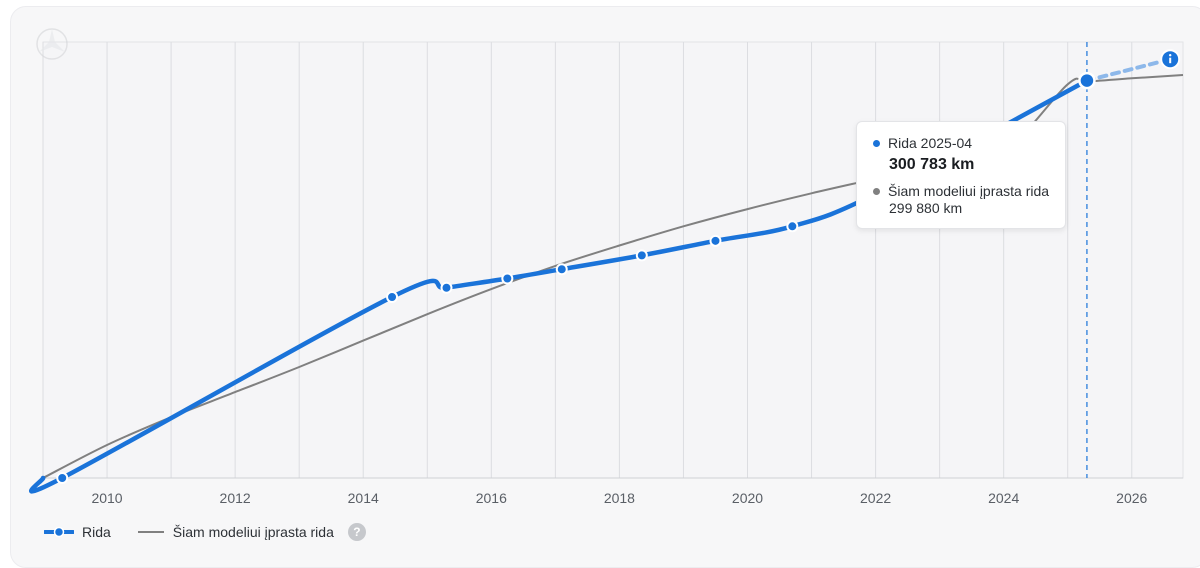 This screenshot has height=568, width=1200. I want to click on x-tick-label: 2024, so click(1003, 498).